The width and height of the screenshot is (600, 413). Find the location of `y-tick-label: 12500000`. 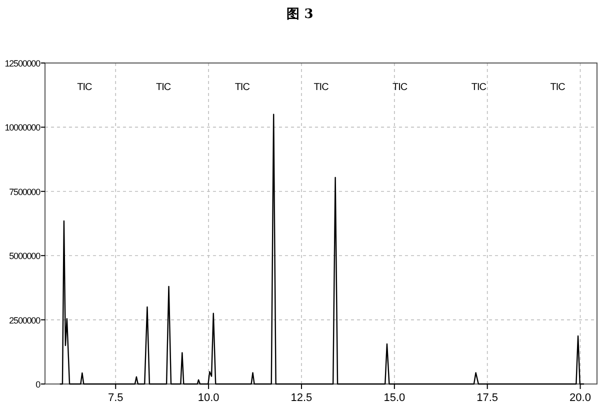

y-tick-label: 12500000 is located at coordinates (22, 63).